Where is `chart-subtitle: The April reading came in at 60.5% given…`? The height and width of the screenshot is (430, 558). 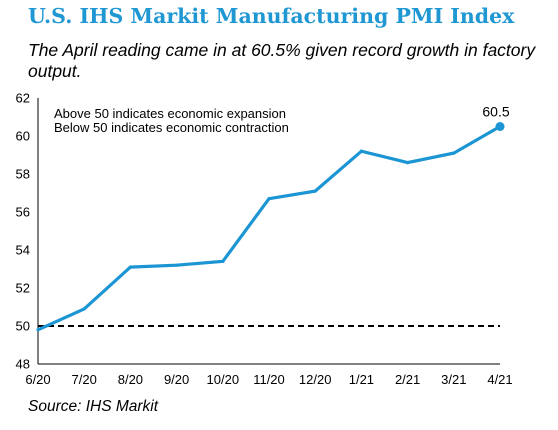 chart-subtitle: The April reading came in at 60.5% given… is located at coordinates (282, 60).